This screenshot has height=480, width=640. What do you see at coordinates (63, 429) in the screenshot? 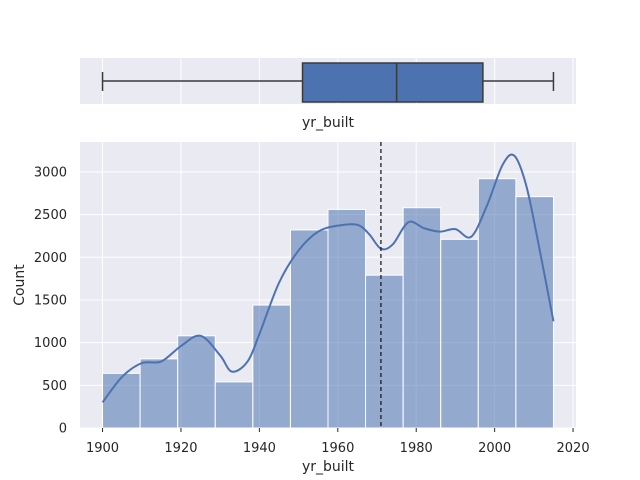
I see `y-tick-label: 0` at bounding box center [63, 429].